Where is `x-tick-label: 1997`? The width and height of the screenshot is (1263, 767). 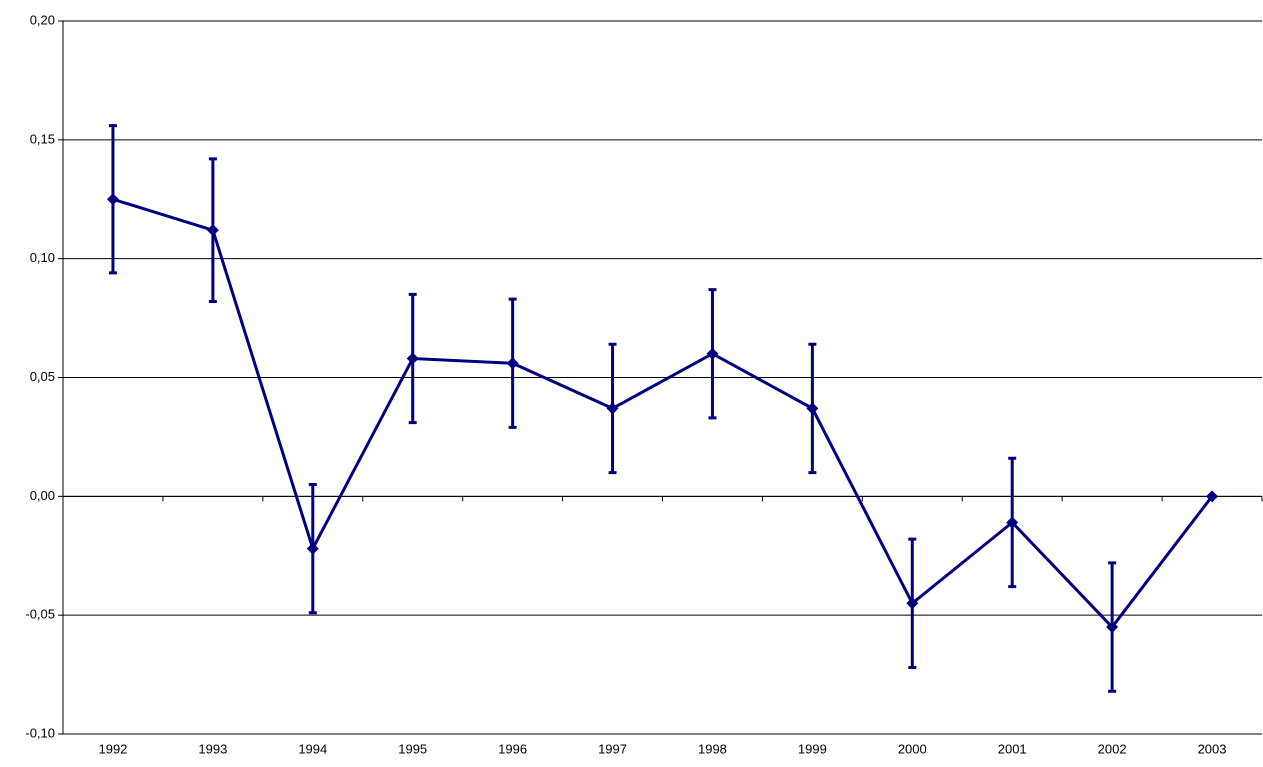
x-tick-label: 1997 is located at coordinates (612, 748).